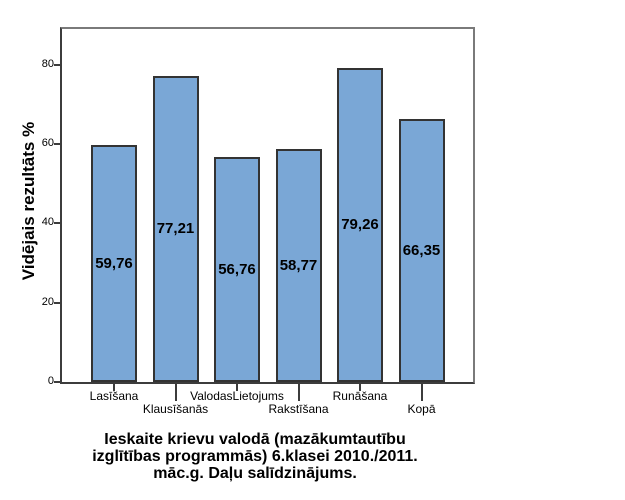 The width and height of the screenshot is (625, 500). Describe the element at coordinates (255, 473) in the screenshot. I see `chart-title-line: māc.g. Daļu salīdzinājums.` at that location.